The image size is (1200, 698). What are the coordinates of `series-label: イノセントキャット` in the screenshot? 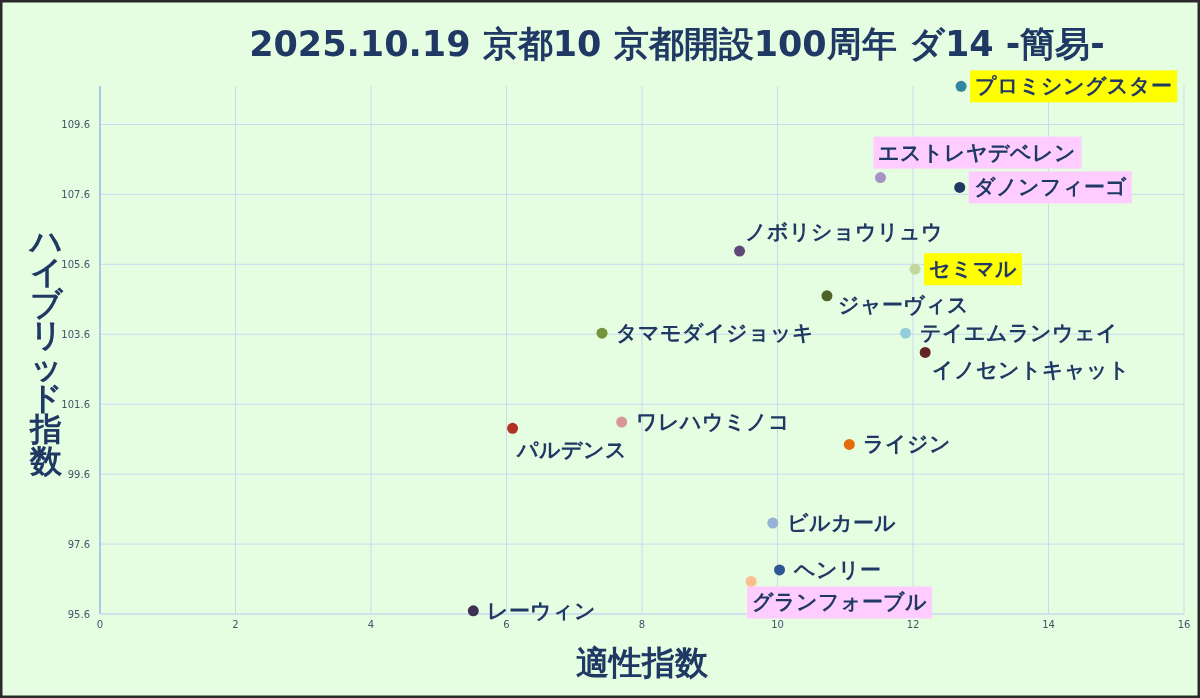 It's located at (1031, 370).